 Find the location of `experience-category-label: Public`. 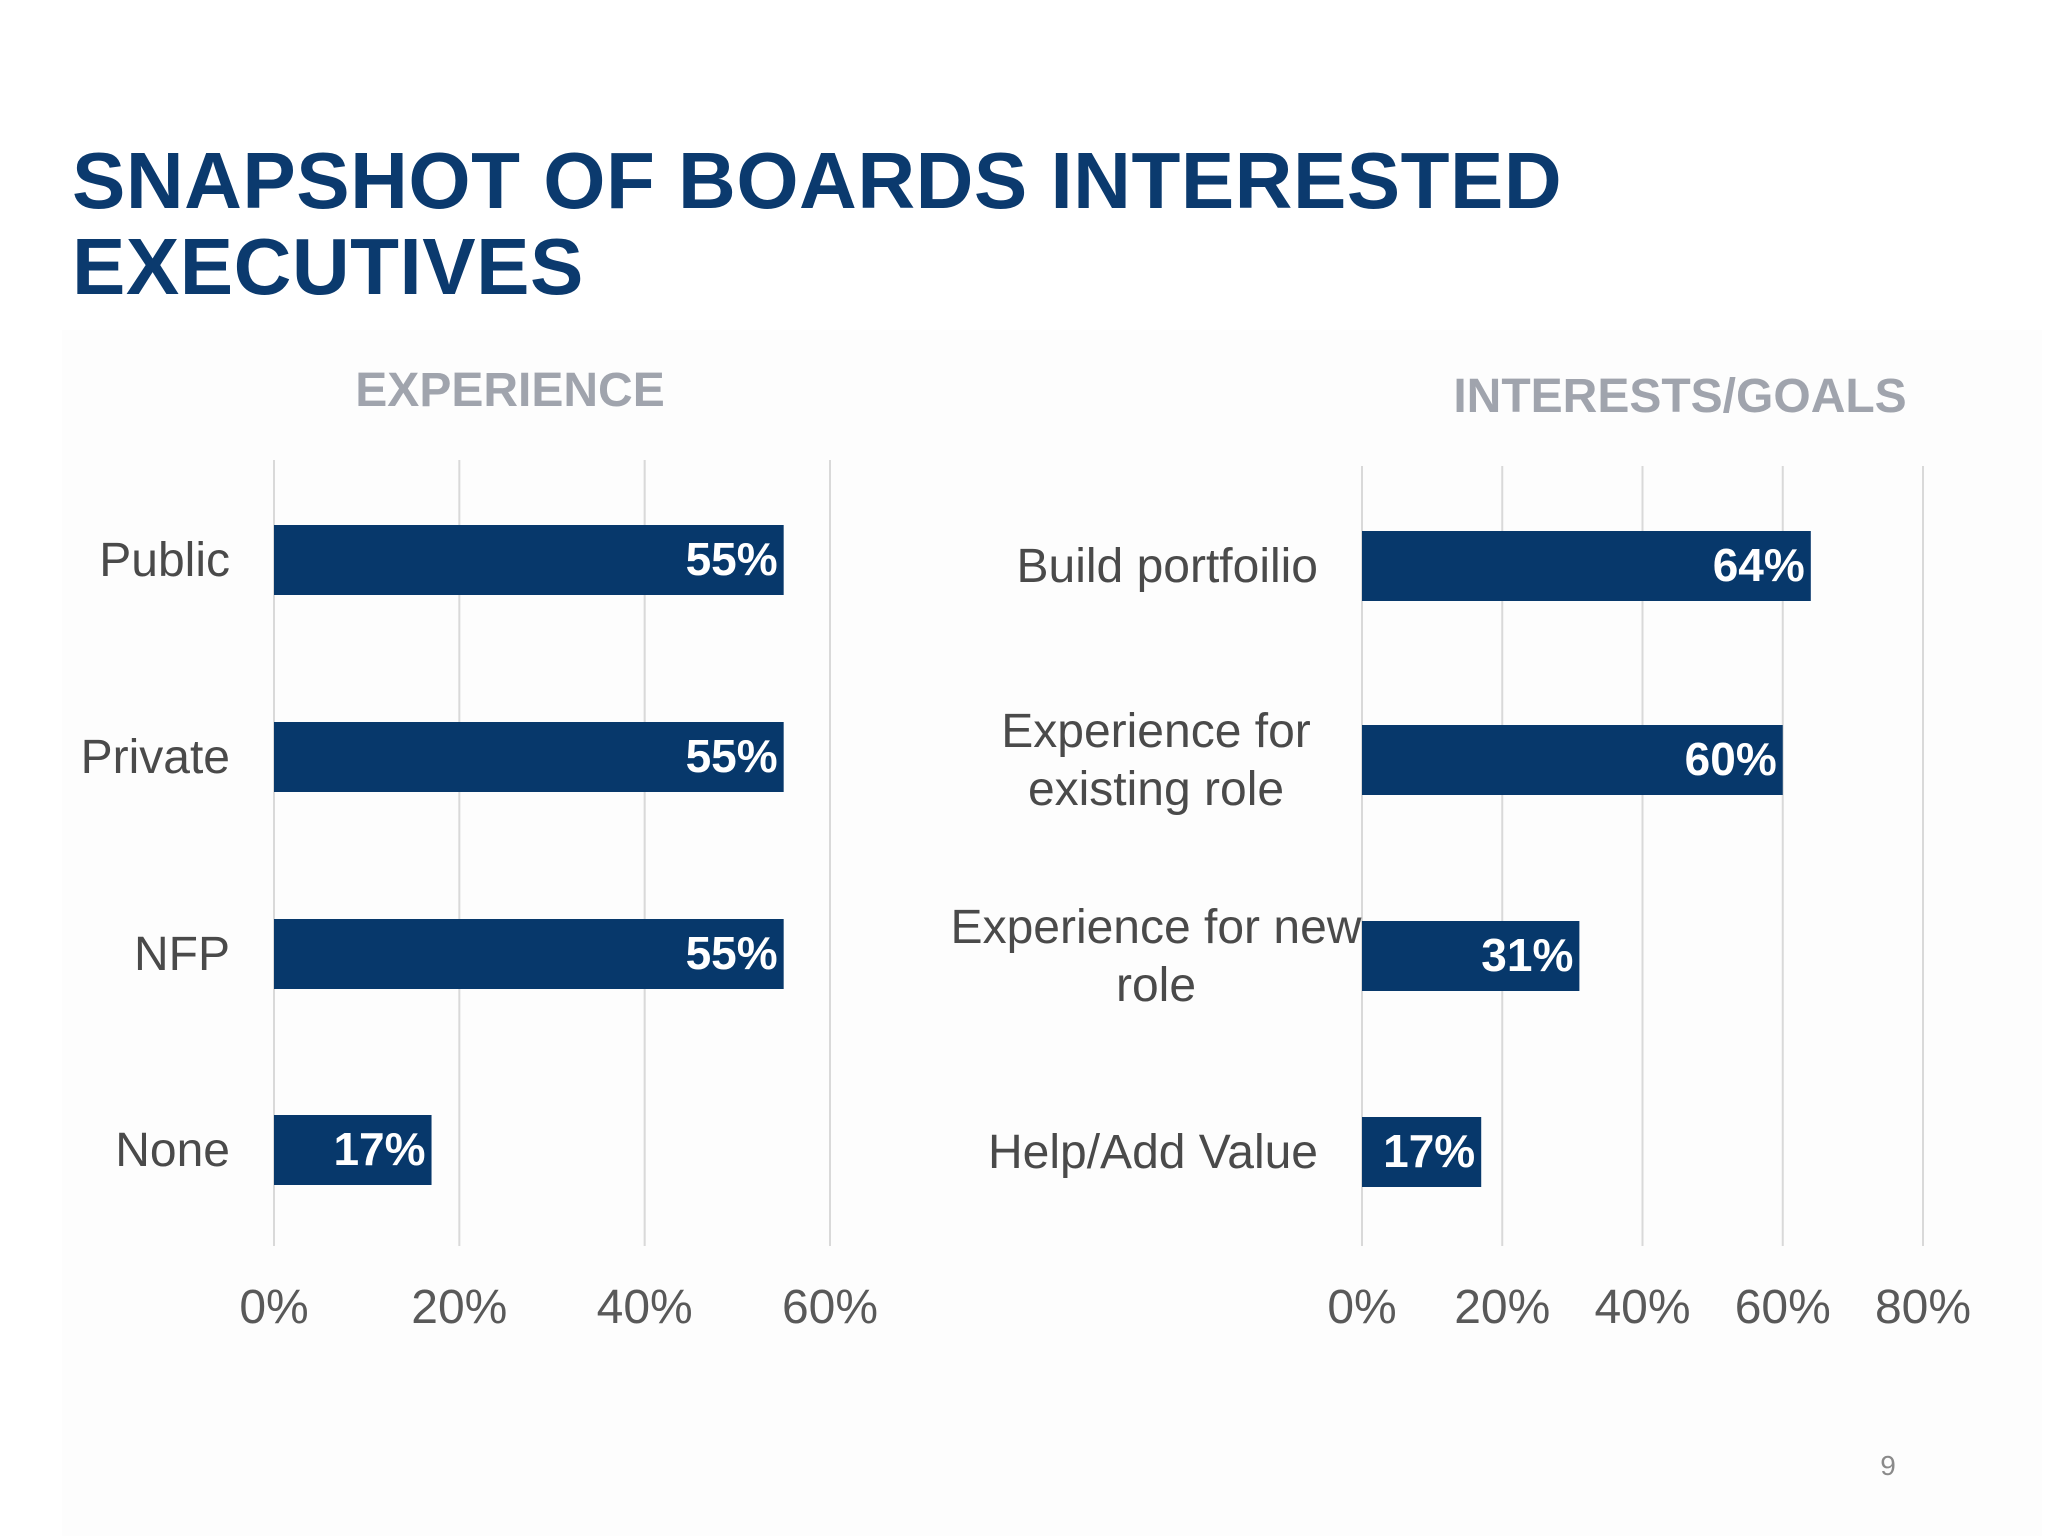

experience-category-label: Public is located at coordinates (164, 560).